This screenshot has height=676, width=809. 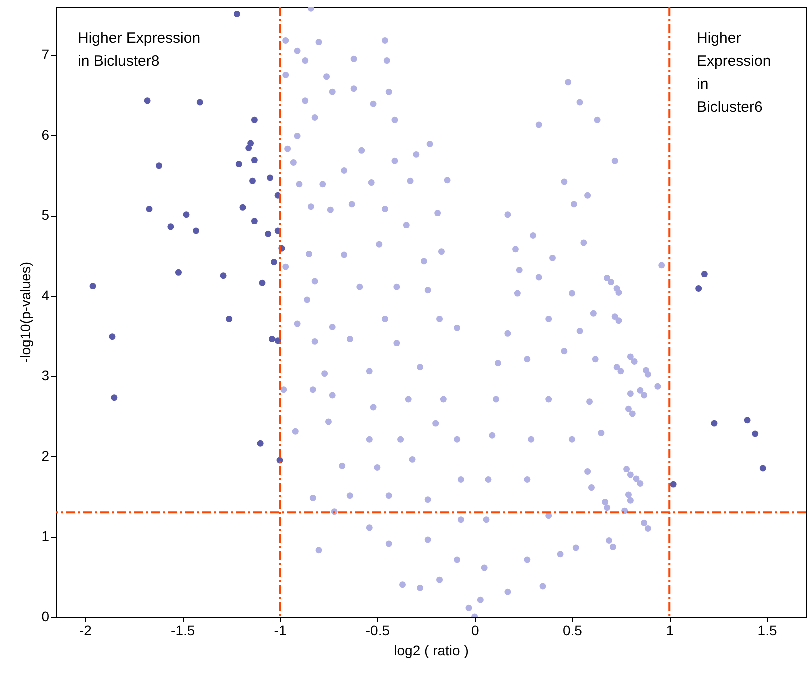 I want to click on x-tick-label: 0, so click(x=475, y=630).